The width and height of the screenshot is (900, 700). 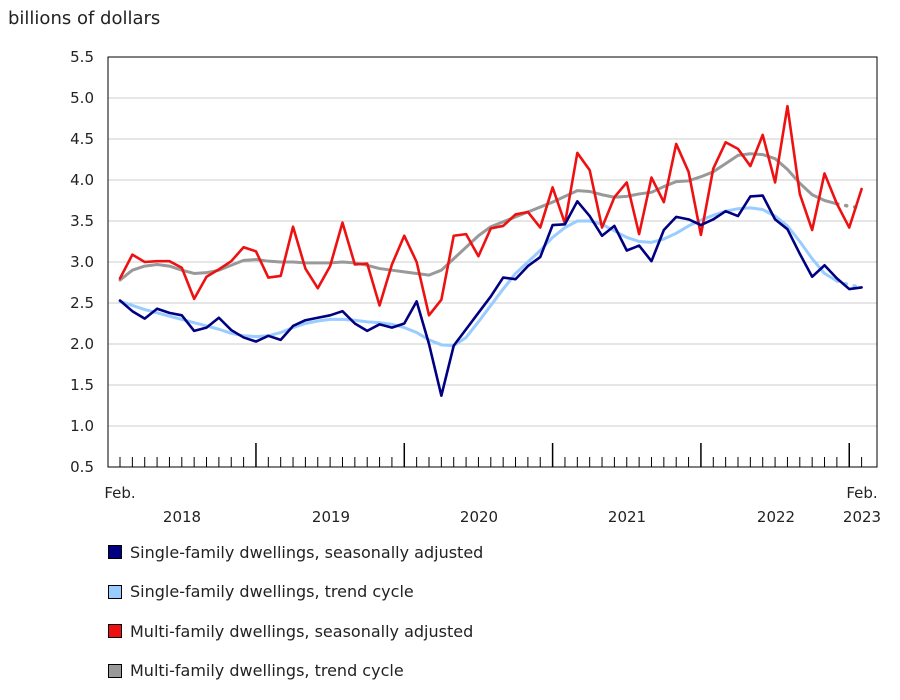 I want to click on y-tick-label: 1.0, so click(x=82, y=426).